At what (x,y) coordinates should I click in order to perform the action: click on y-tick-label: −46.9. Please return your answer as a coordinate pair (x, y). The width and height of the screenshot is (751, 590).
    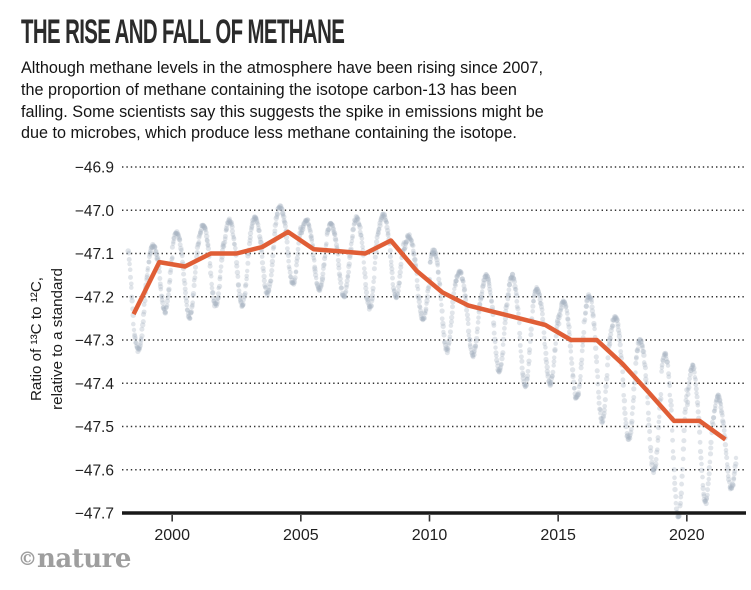
    Looking at the image, I should click on (94, 168).